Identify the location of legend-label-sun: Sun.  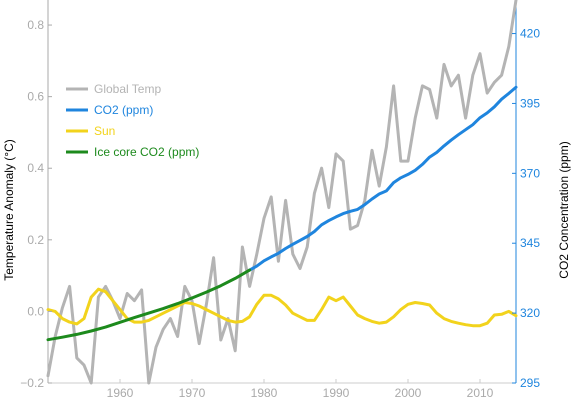
(104, 131).